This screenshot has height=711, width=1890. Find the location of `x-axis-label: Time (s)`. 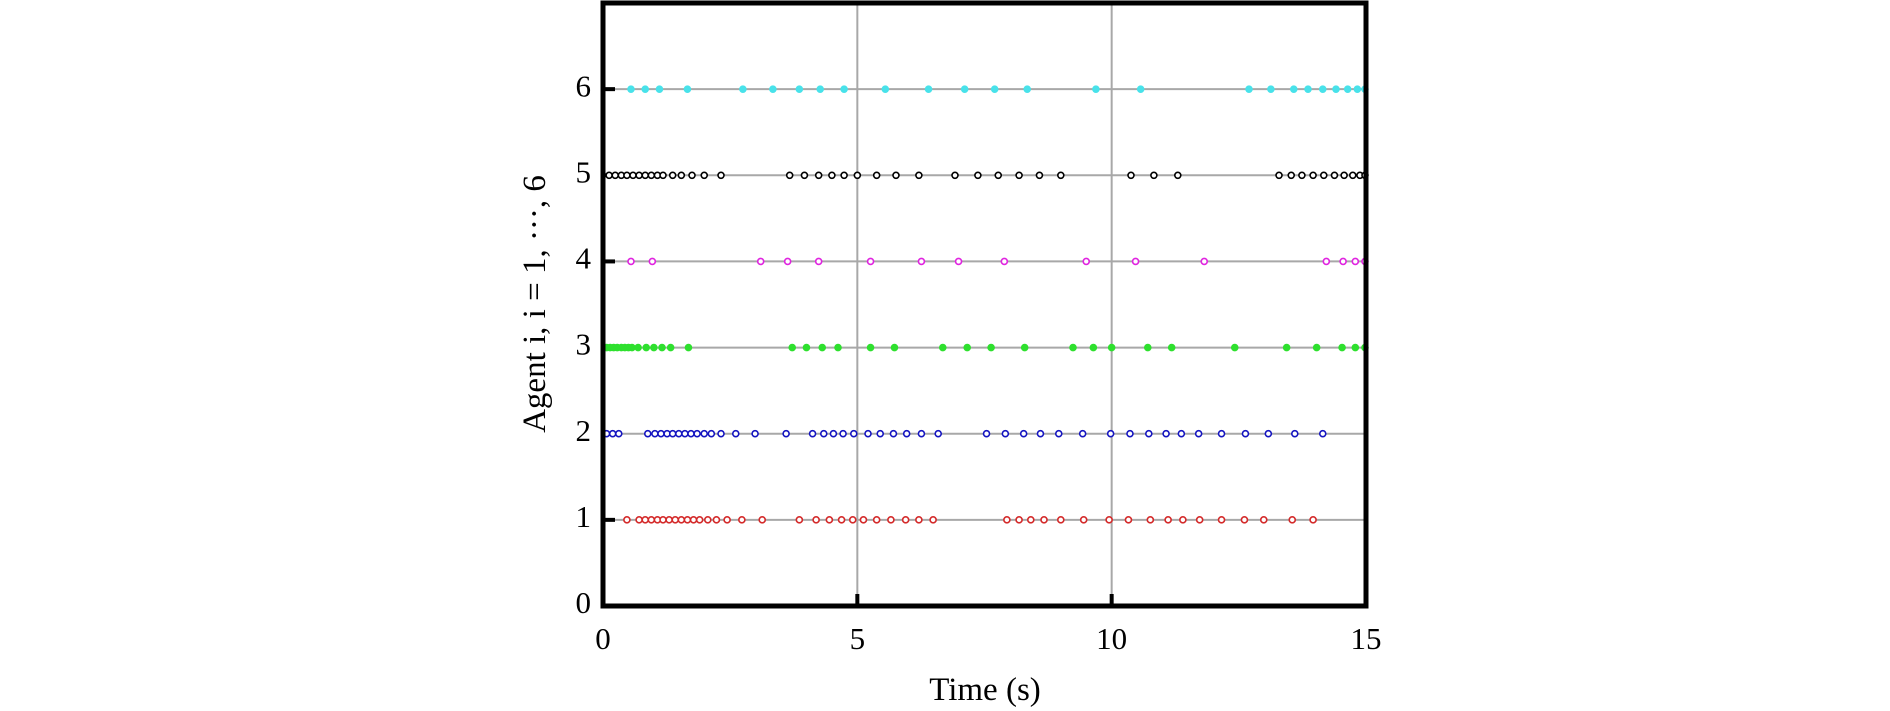

x-axis-label: Time (s) is located at coordinates (985, 690).